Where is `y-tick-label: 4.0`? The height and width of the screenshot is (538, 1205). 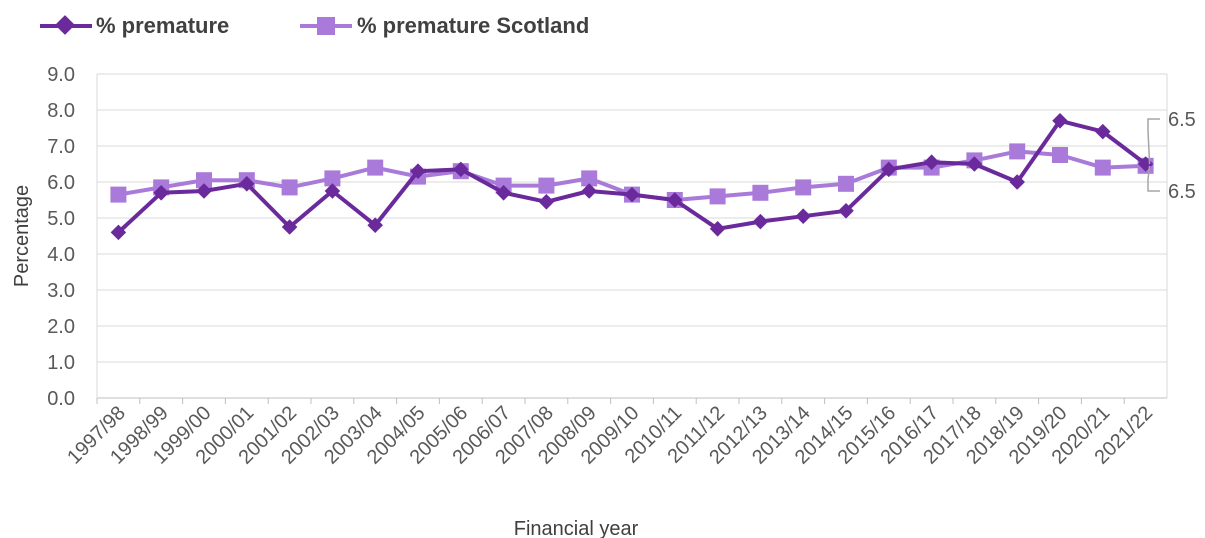
y-tick-label: 4.0 is located at coordinates (61, 255).